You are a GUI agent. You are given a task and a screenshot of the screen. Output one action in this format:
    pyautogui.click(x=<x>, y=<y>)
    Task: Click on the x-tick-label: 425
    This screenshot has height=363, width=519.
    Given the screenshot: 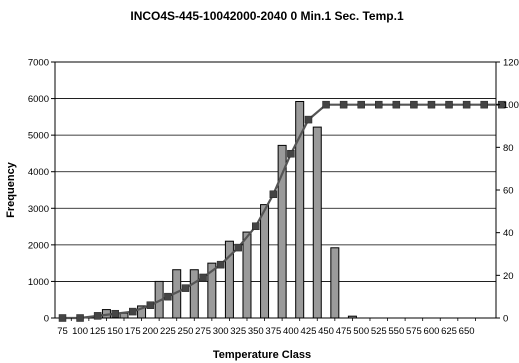 What is the action you would take?
    pyautogui.click(x=309, y=331)
    